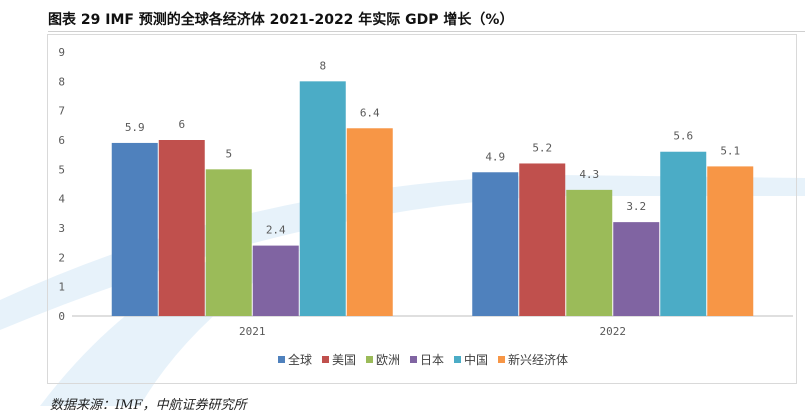 This screenshot has height=413, width=805. I want to click on y-tick-label: 7, so click(61, 111).